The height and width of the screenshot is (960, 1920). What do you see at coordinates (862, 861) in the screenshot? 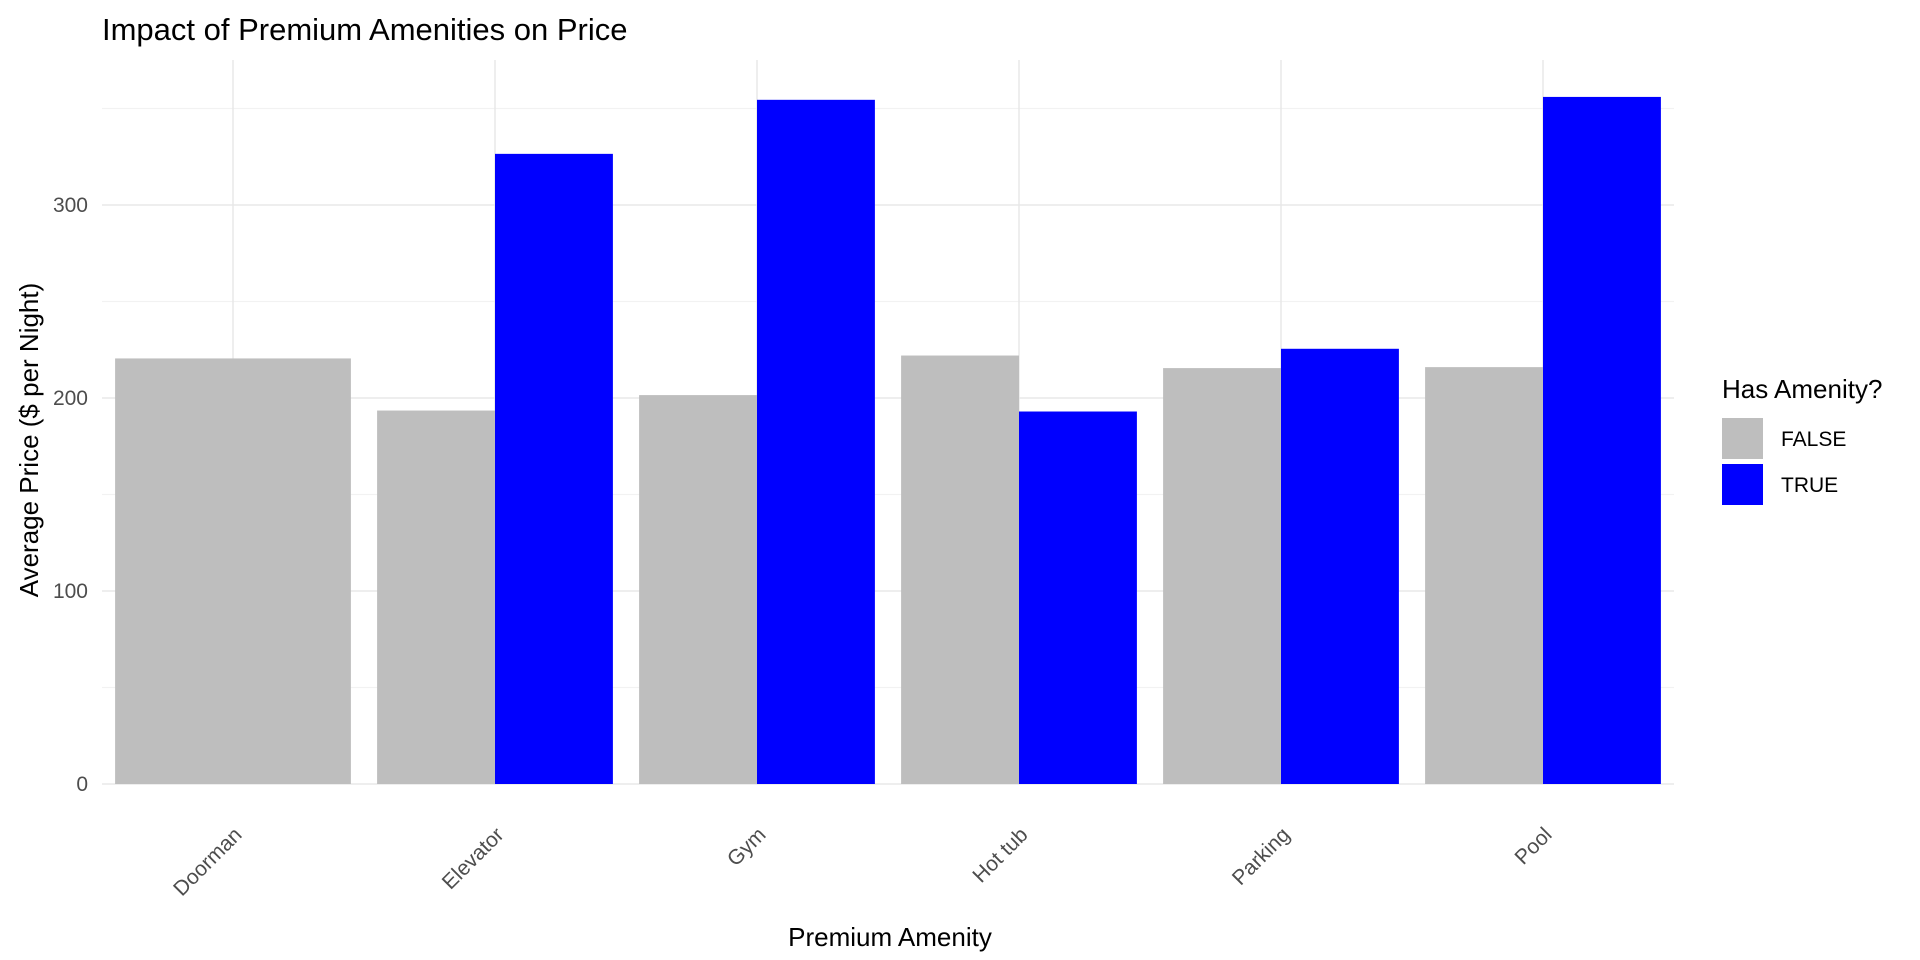
I see `x-axis-ticks: Doorman Elevator Gym Hot tub Parking Pool` at bounding box center [862, 861].